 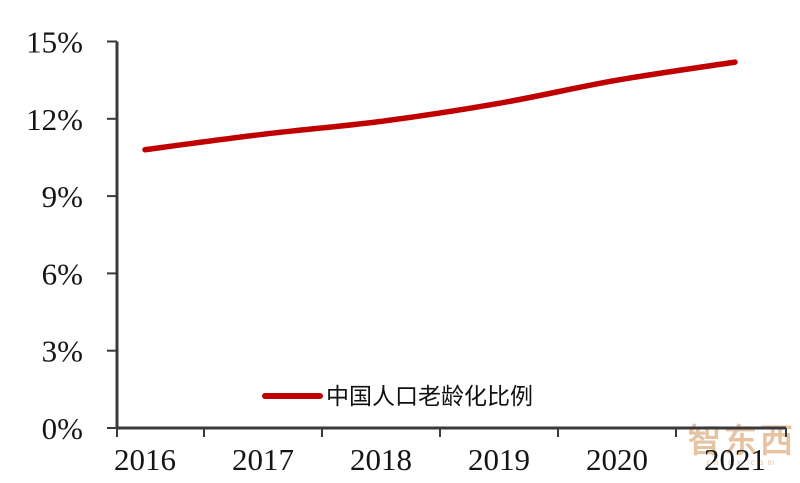 I want to click on y-tick-label: 12%, so click(x=54, y=119).